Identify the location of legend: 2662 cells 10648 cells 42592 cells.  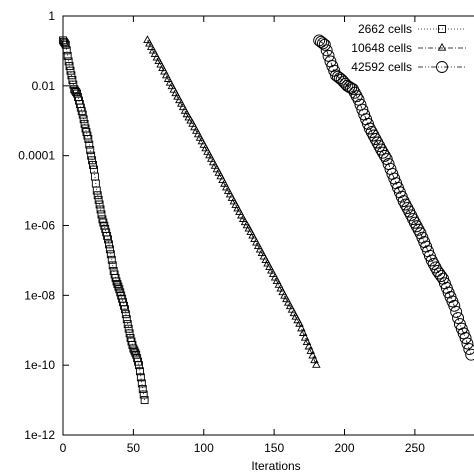
(408, 48).